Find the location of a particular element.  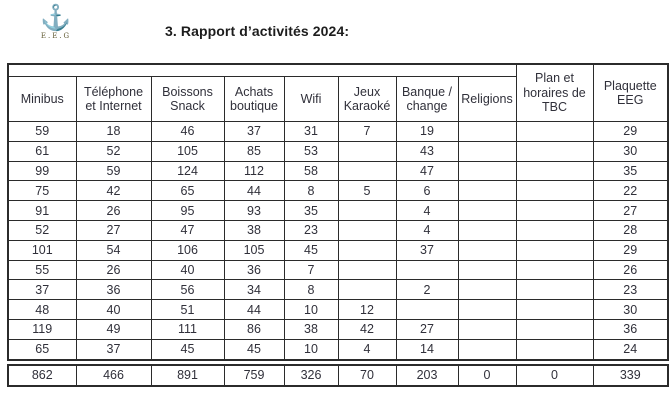

data-cell: 99 is located at coordinates (42, 171).